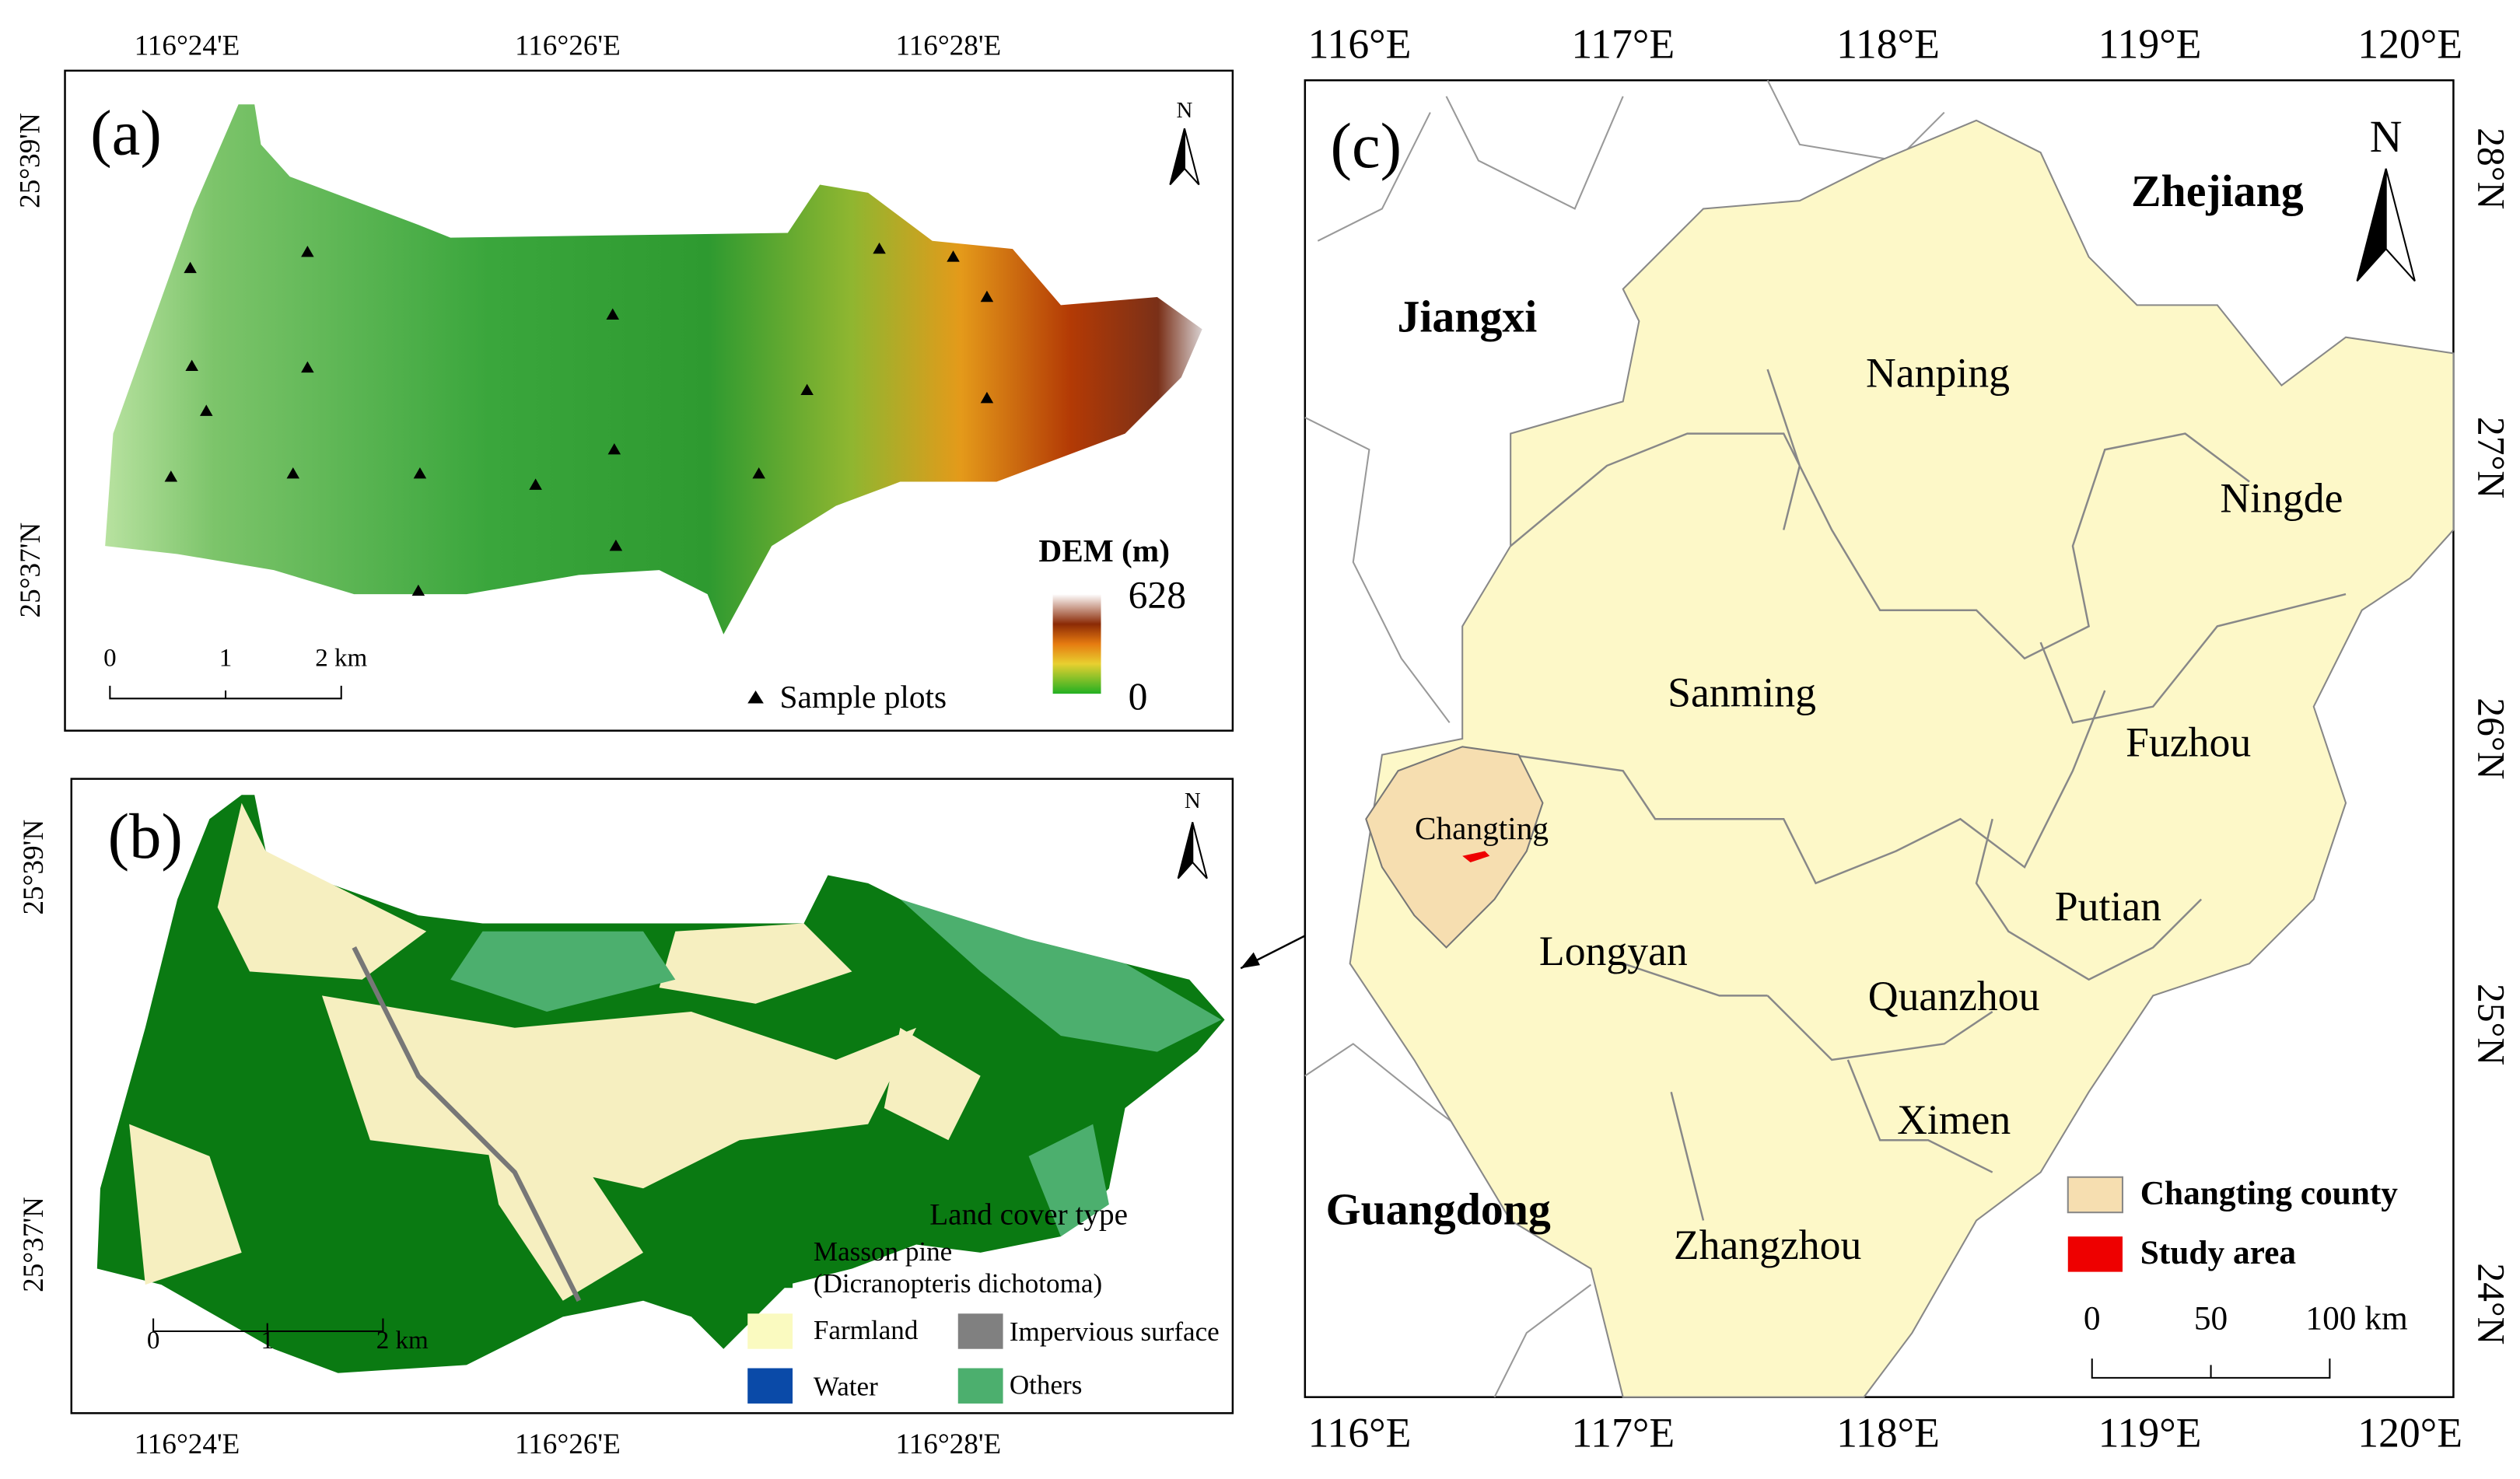  Describe the element at coordinates (2491, 1025) in the screenshot. I see `y-tick-label: 25°N` at that location.